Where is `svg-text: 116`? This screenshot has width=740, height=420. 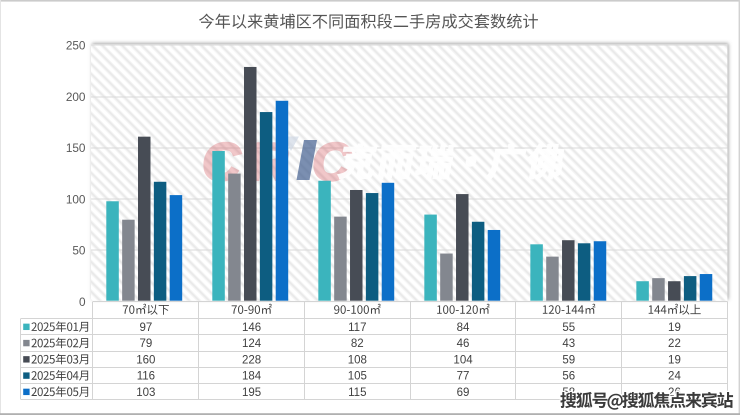
svg-text: 116 is located at coordinates (146, 377).